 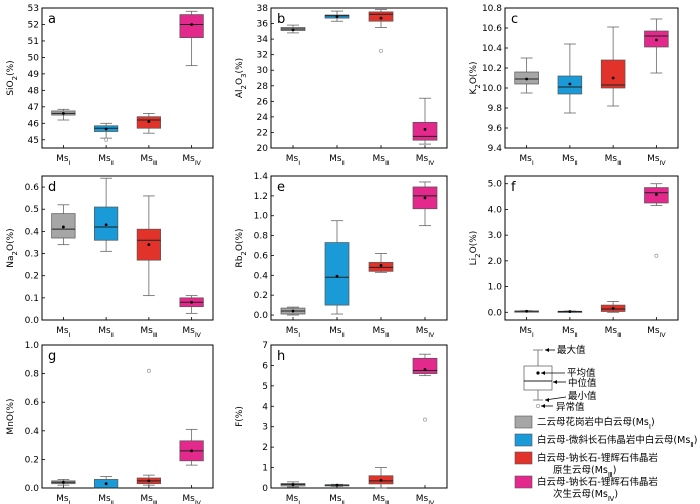 What do you see at coordinates (33, 9) in the screenshot?
I see `y-tick-label: 53` at bounding box center [33, 9].